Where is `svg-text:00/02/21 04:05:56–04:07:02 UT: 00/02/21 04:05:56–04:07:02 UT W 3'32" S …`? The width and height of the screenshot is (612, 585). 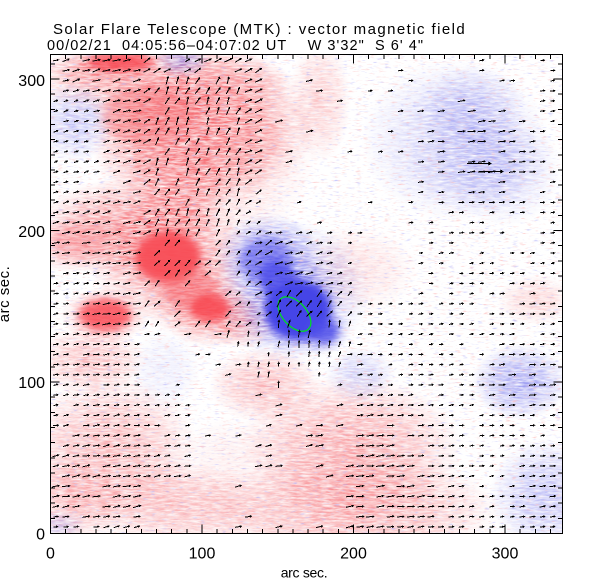
svg-text:00/02/21 04:05:56–04:07:02 UT: 00/02/21 04:05:56–04:07:02 UT W 3'32" S … is located at coordinates (235, 46).